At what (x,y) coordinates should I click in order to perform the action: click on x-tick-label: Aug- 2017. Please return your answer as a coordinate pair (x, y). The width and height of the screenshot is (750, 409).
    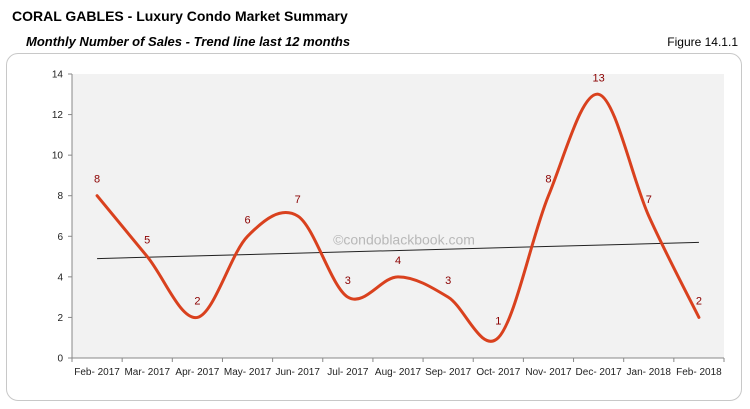
    Looking at the image, I should click on (398, 372).